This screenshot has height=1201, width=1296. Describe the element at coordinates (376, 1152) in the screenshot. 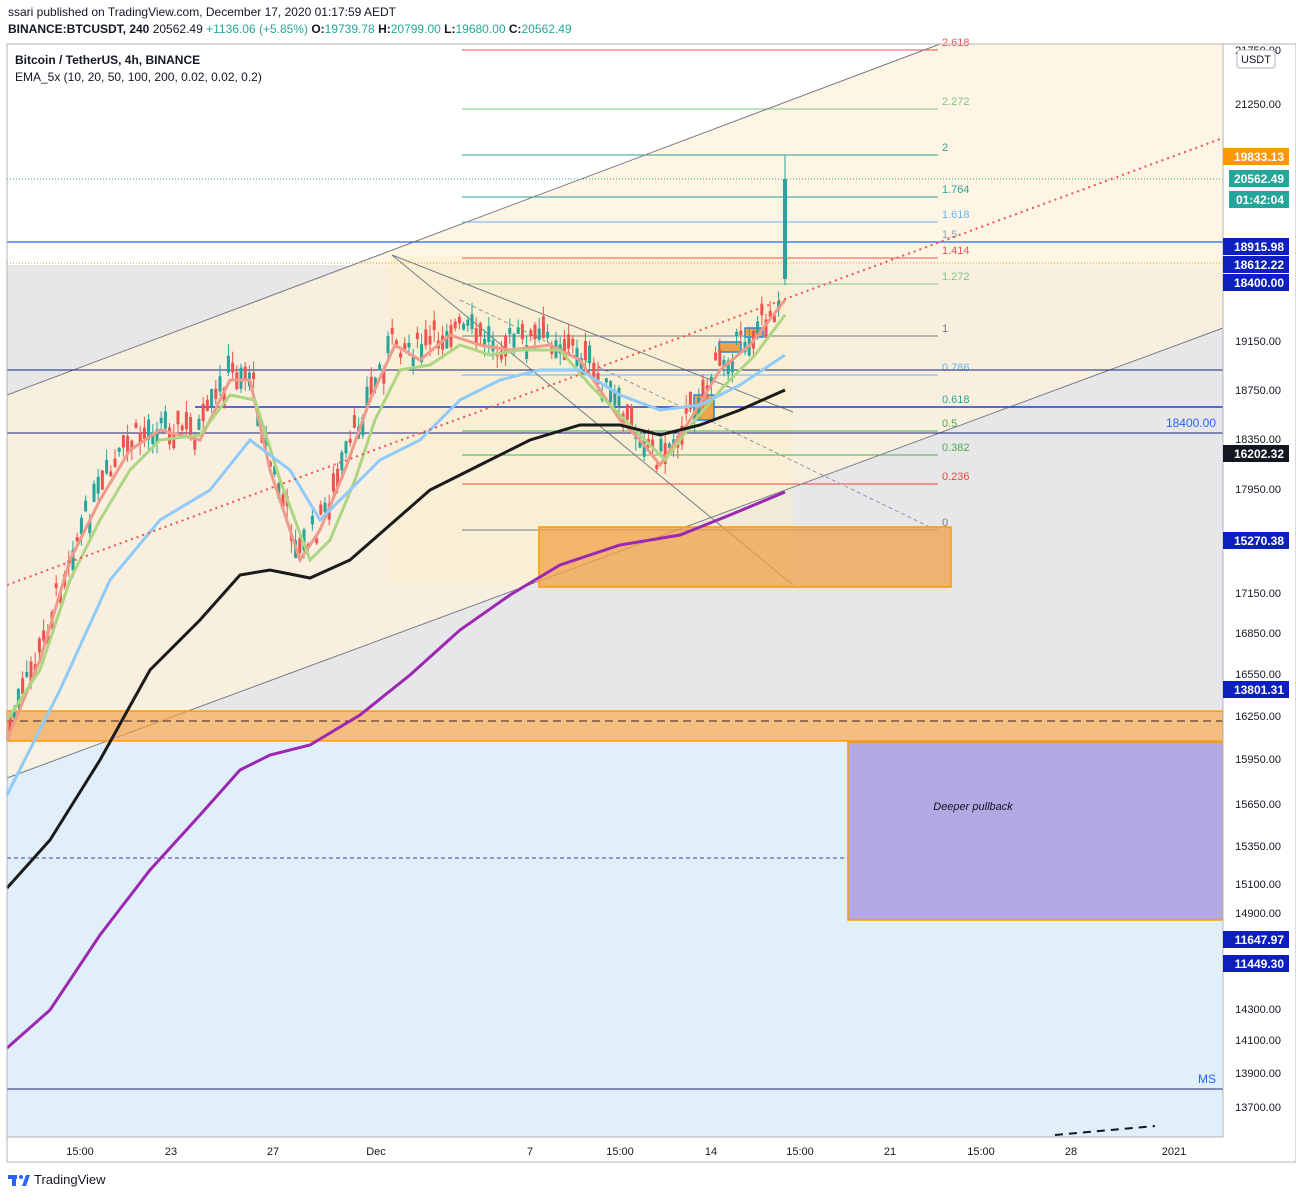

I see `x-tick-label: Dec` at that location.